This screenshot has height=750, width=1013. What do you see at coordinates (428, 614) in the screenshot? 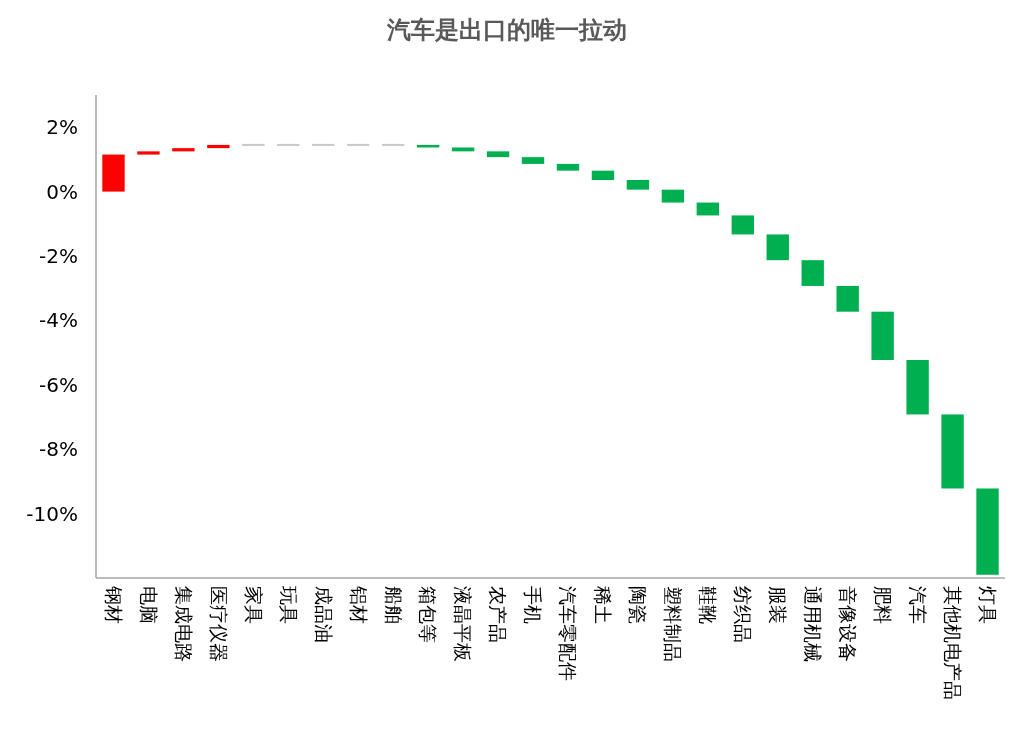
I see `x-tick-label: 箱包等` at bounding box center [428, 614].